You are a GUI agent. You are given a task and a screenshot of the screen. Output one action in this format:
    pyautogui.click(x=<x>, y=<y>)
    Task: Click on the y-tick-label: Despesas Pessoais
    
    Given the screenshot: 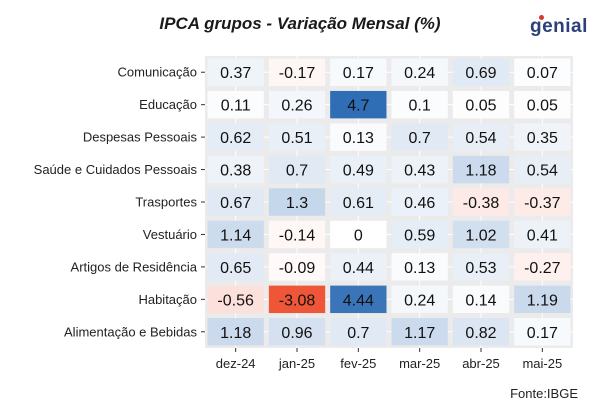 What is the action you would take?
    pyautogui.click(x=140, y=137)
    